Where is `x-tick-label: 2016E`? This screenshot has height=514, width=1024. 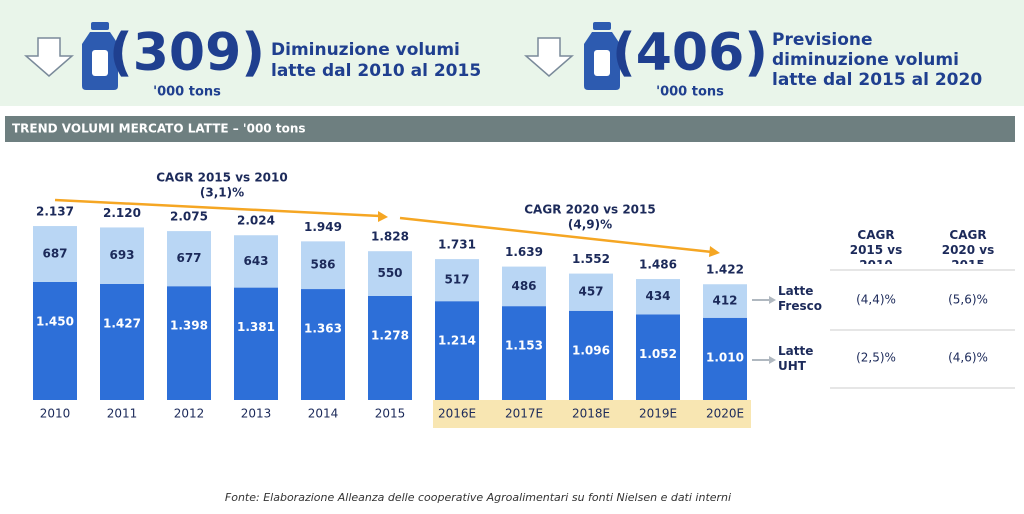 x-tick-label: 2016E is located at coordinates (457, 414).